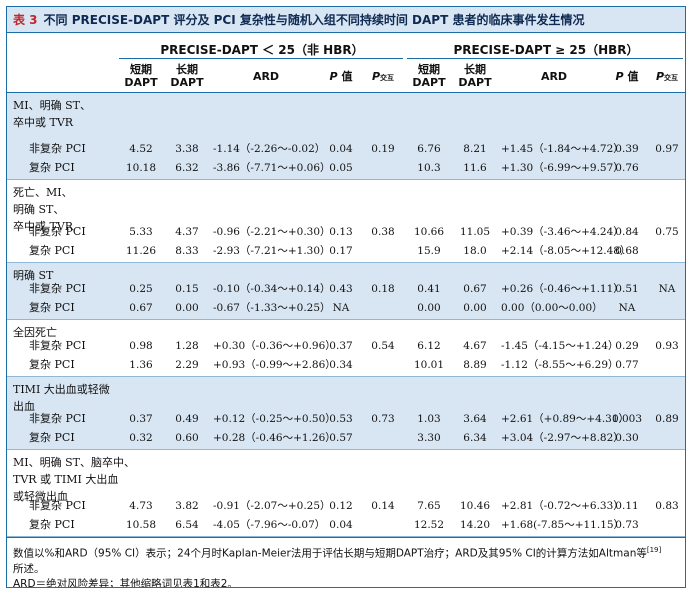  I want to click on col-ard-right: ARD, so click(554, 76).